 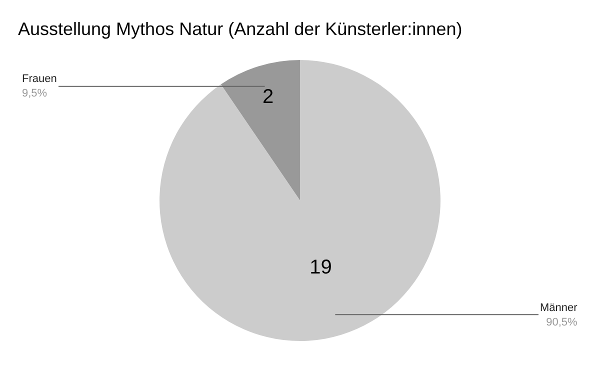 What do you see at coordinates (260, 130) in the screenshot?
I see `pie-slice` at bounding box center [260, 130].